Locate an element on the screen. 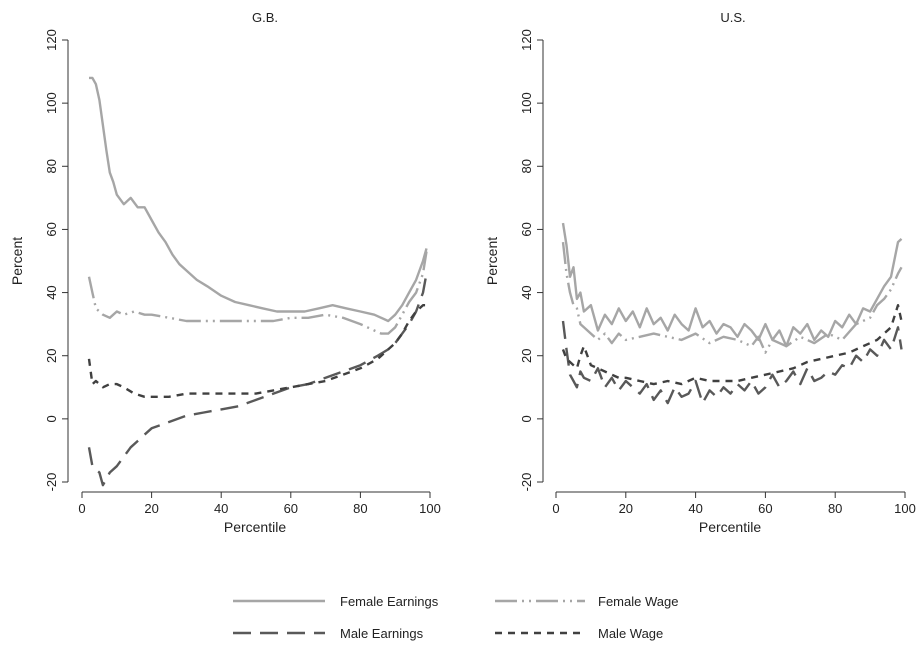 The height and width of the screenshot is (649, 920). legend-label-female-wage: Female Wage is located at coordinates (638, 601).